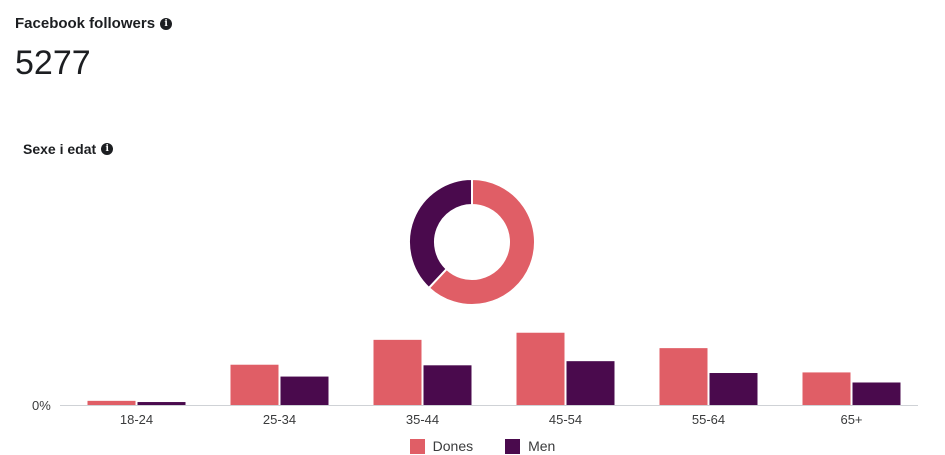 This screenshot has height=455, width=945. I want to click on legend-label-dones: Dones, so click(453, 446).